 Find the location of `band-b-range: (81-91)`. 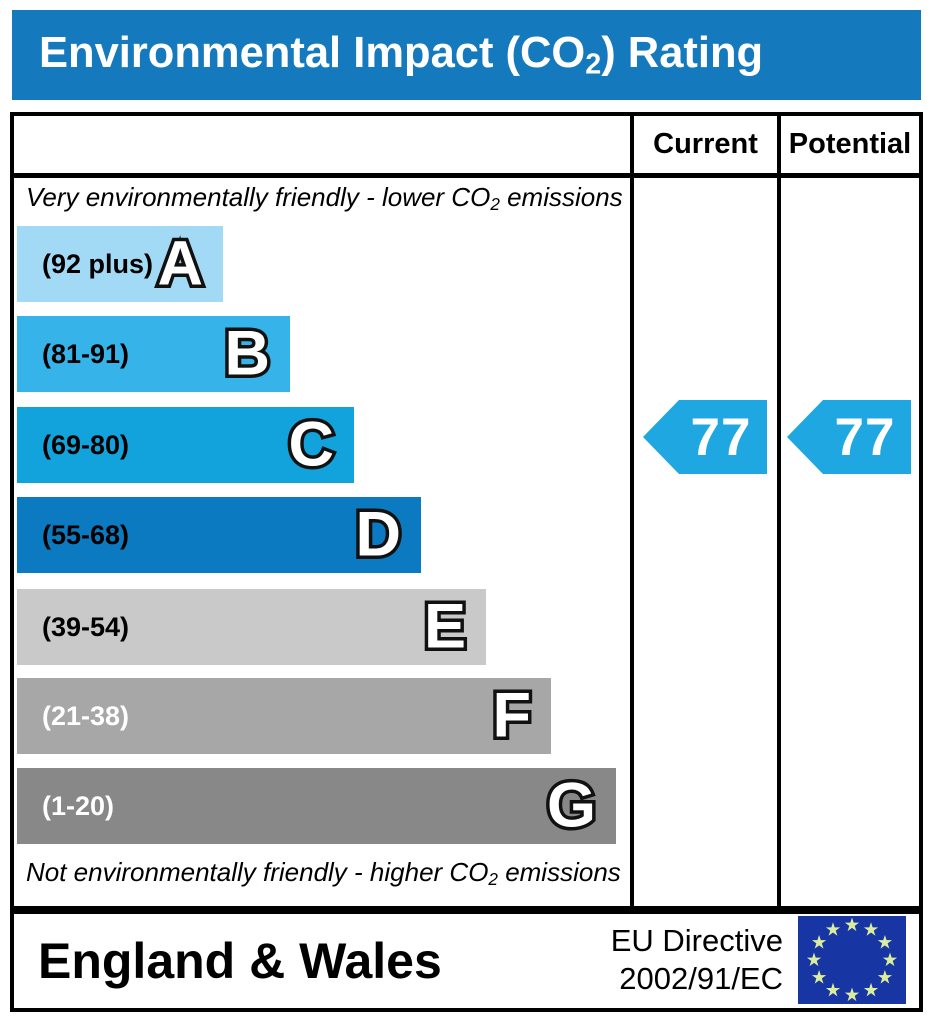

band-b-range: (81-91) is located at coordinates (86, 353).